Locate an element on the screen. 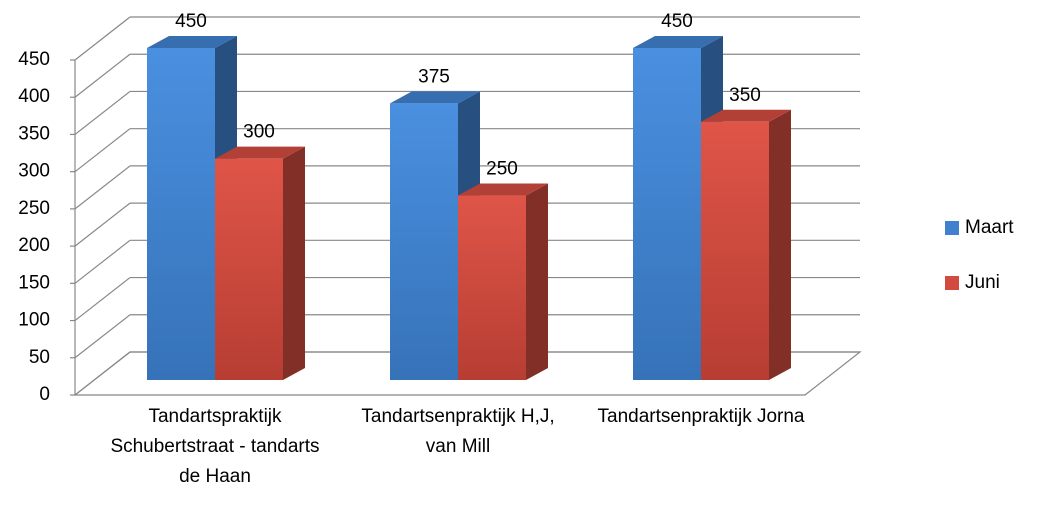 Image resolution: width=1040 pixels, height=512 pixels. y-tick-label: 0 is located at coordinates (44, 394).